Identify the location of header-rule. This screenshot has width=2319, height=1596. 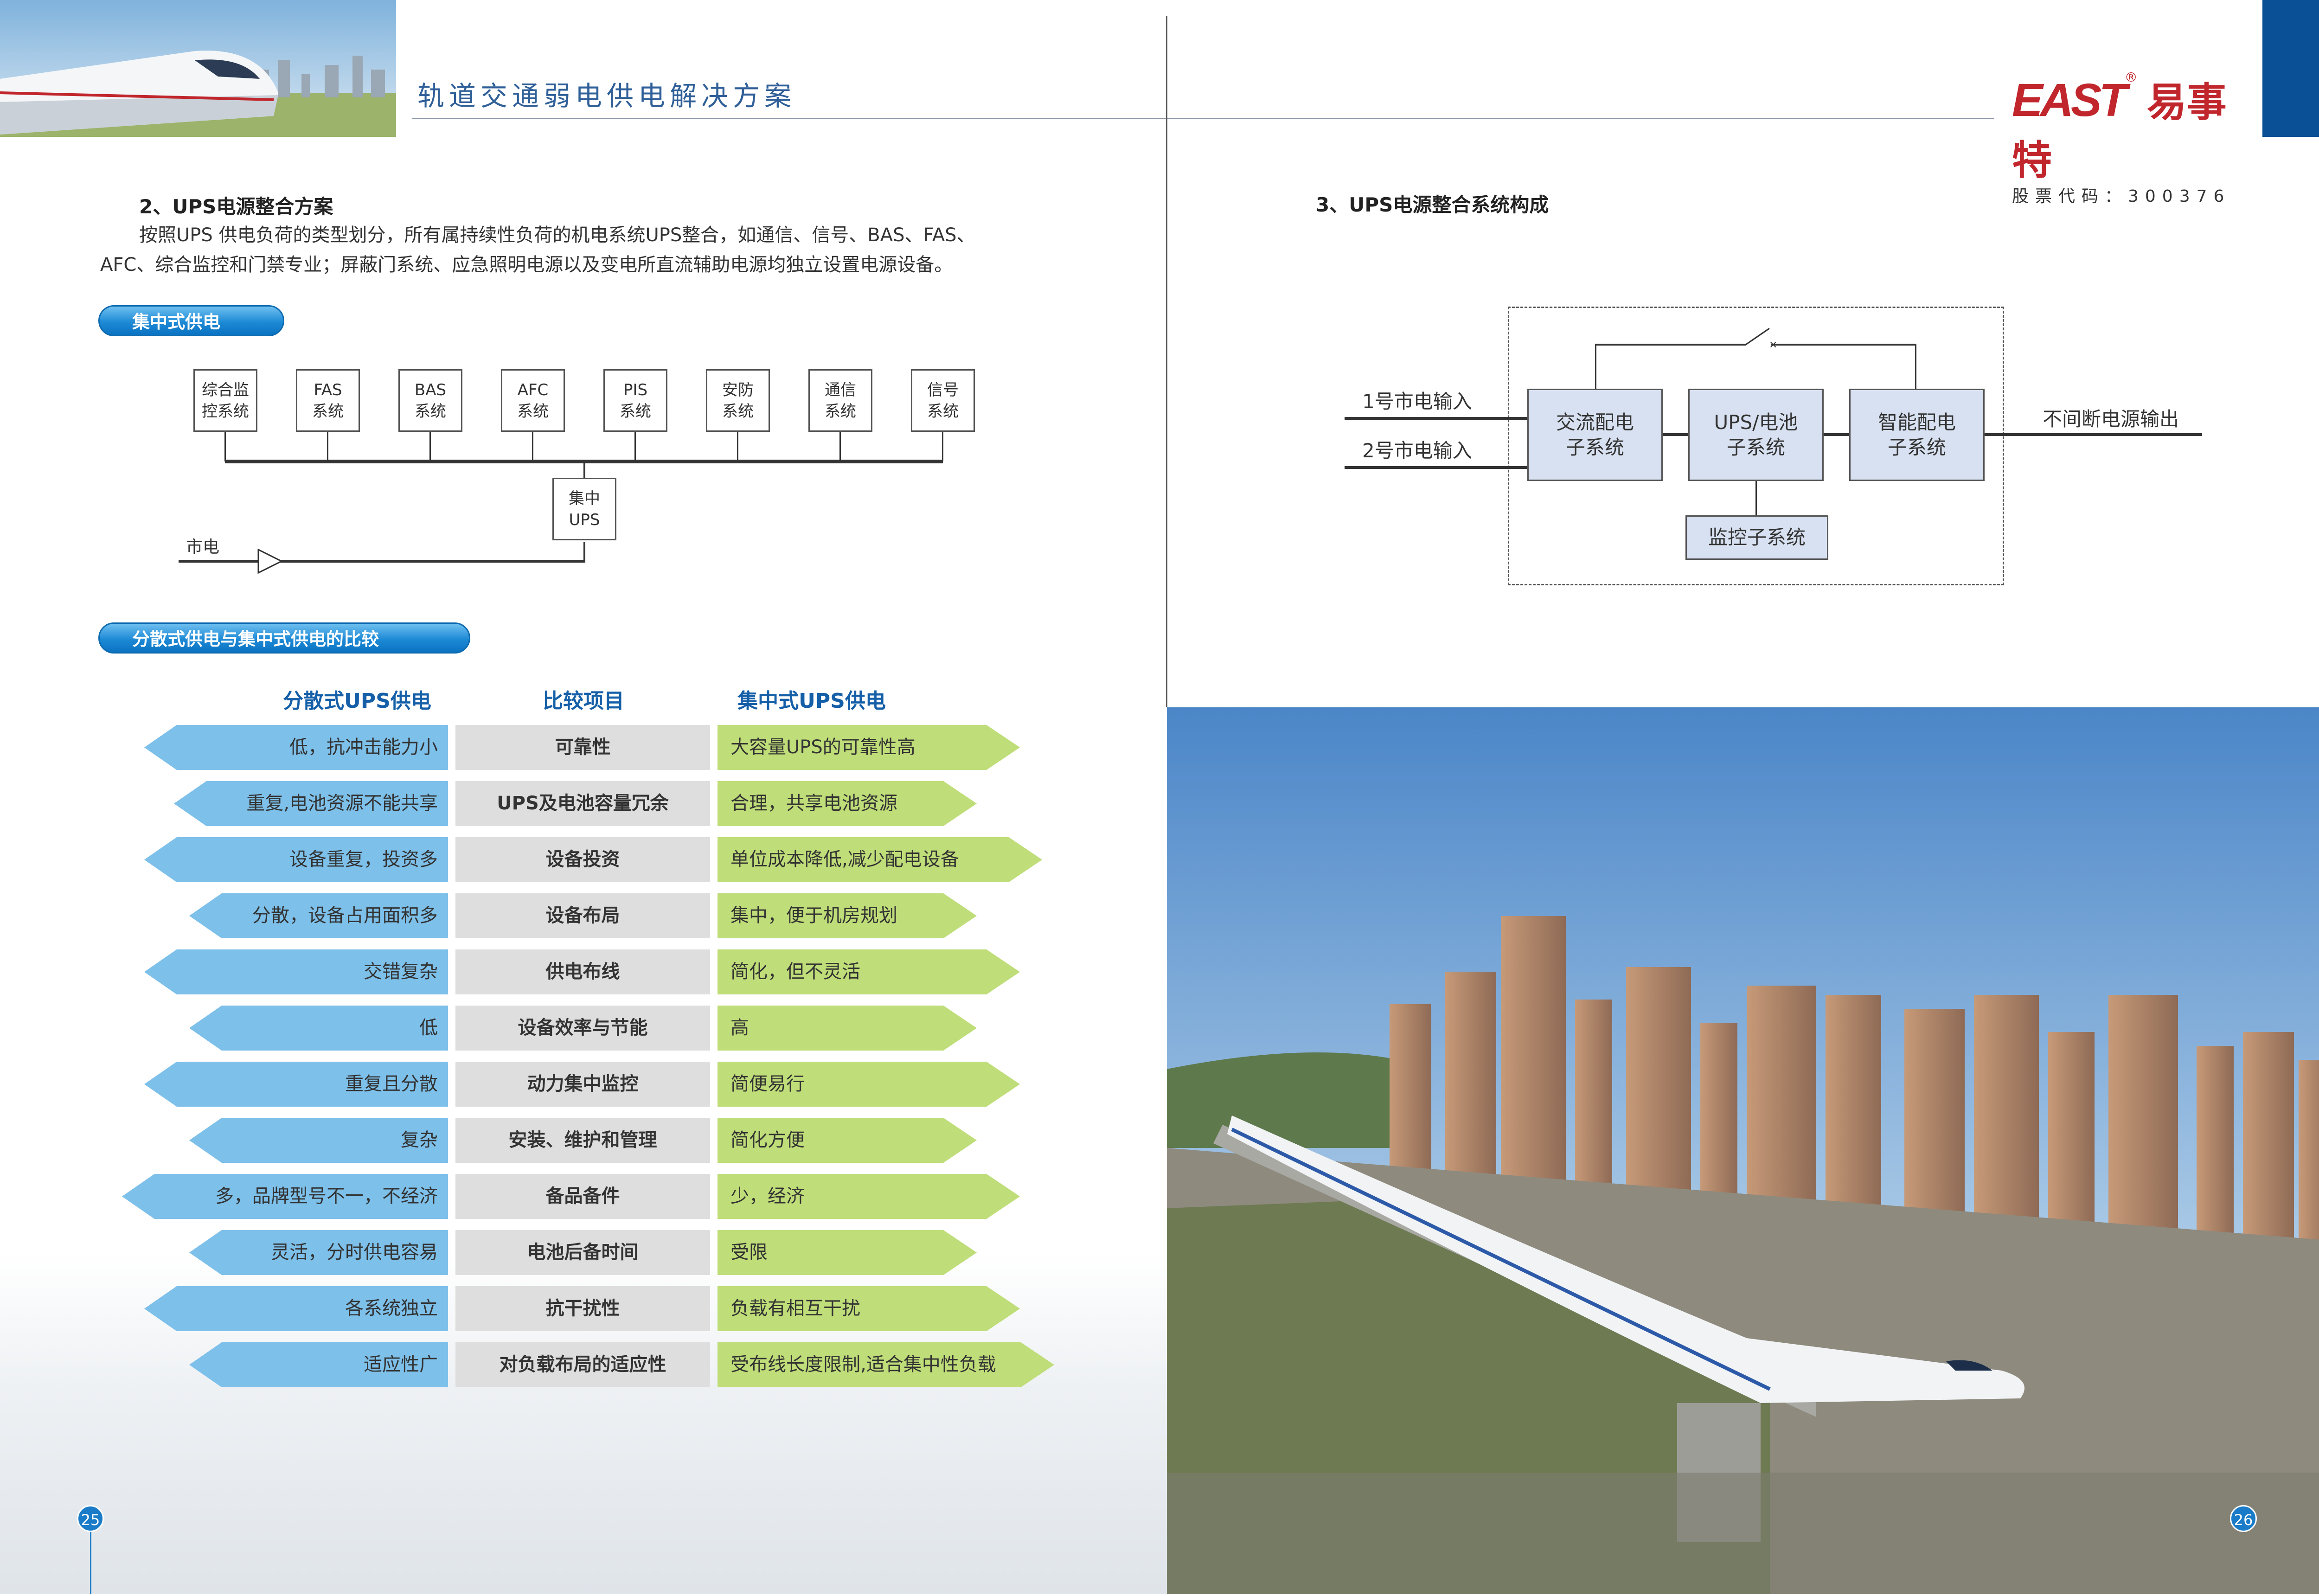
(1203, 118).